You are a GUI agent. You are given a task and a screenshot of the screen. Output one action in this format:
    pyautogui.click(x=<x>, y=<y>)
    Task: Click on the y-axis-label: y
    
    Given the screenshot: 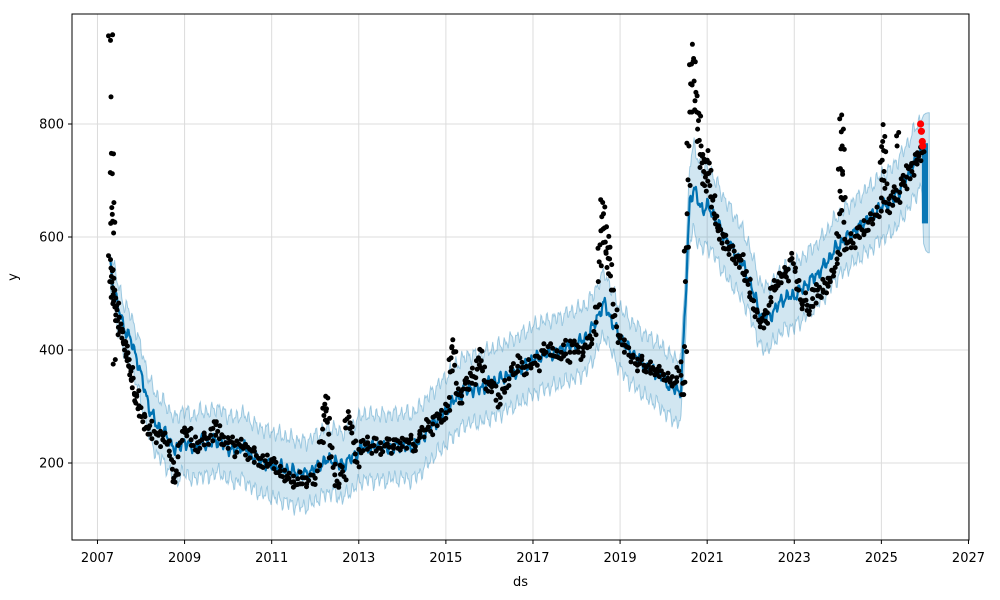 What is the action you would take?
    pyautogui.click(x=13, y=277)
    